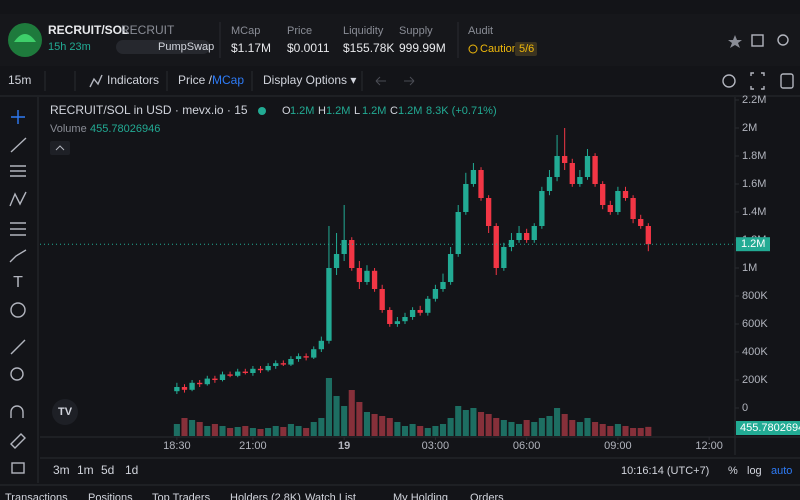  I want to click on pencil-tool, so click(18, 441).